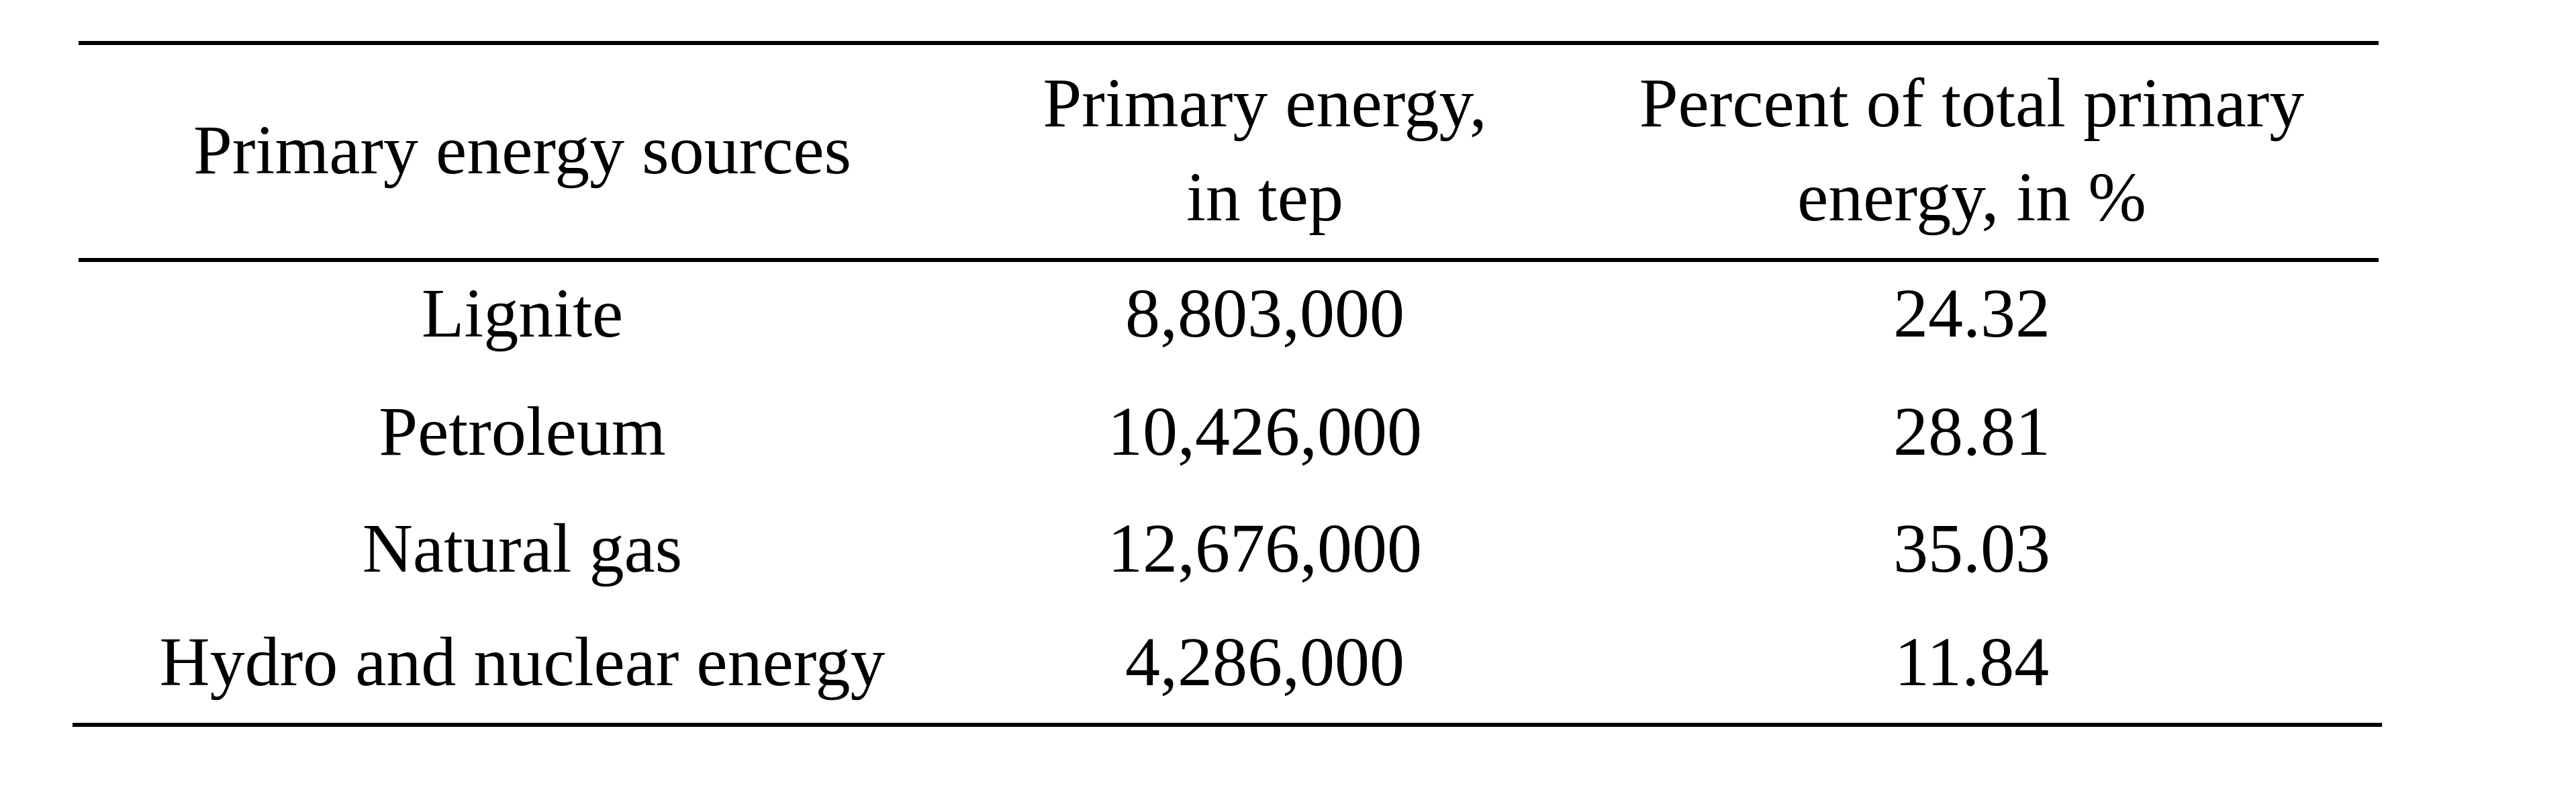  I want to click on table-cell: 10,426,000, so click(1265, 431).